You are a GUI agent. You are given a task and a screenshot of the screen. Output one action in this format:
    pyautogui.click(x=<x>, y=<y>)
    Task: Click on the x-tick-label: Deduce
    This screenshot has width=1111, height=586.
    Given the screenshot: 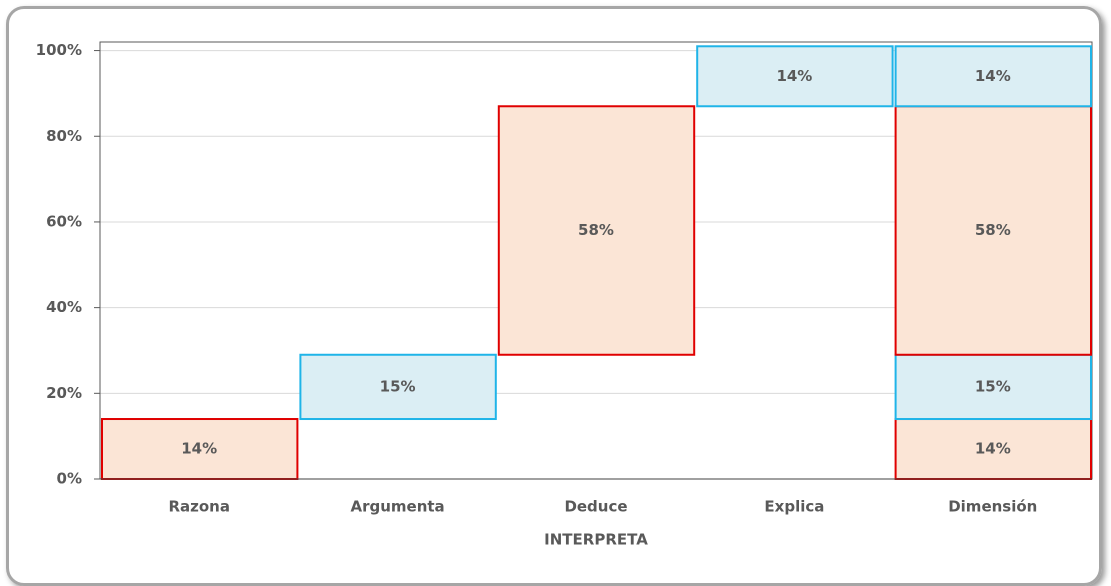 What is the action you would take?
    pyautogui.click(x=595, y=507)
    